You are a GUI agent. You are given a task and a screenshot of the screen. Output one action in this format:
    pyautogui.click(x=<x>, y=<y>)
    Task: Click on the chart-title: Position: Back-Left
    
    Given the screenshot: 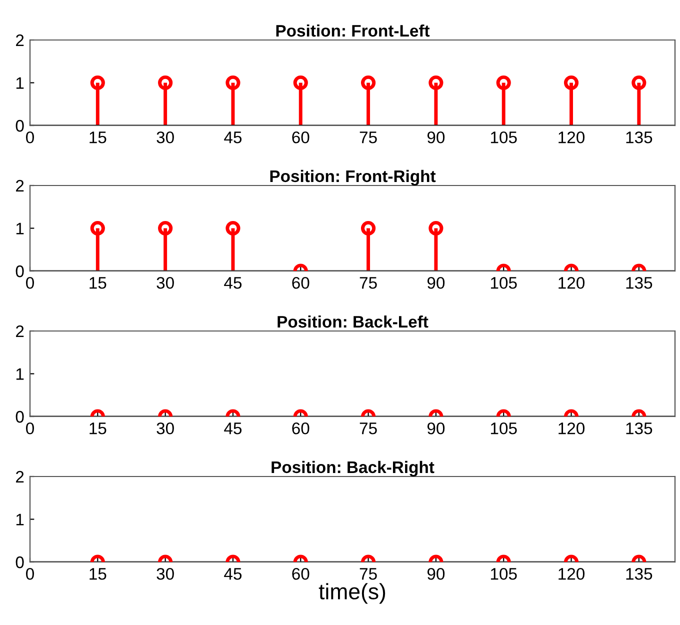 What is the action you would take?
    pyautogui.click(x=353, y=321)
    